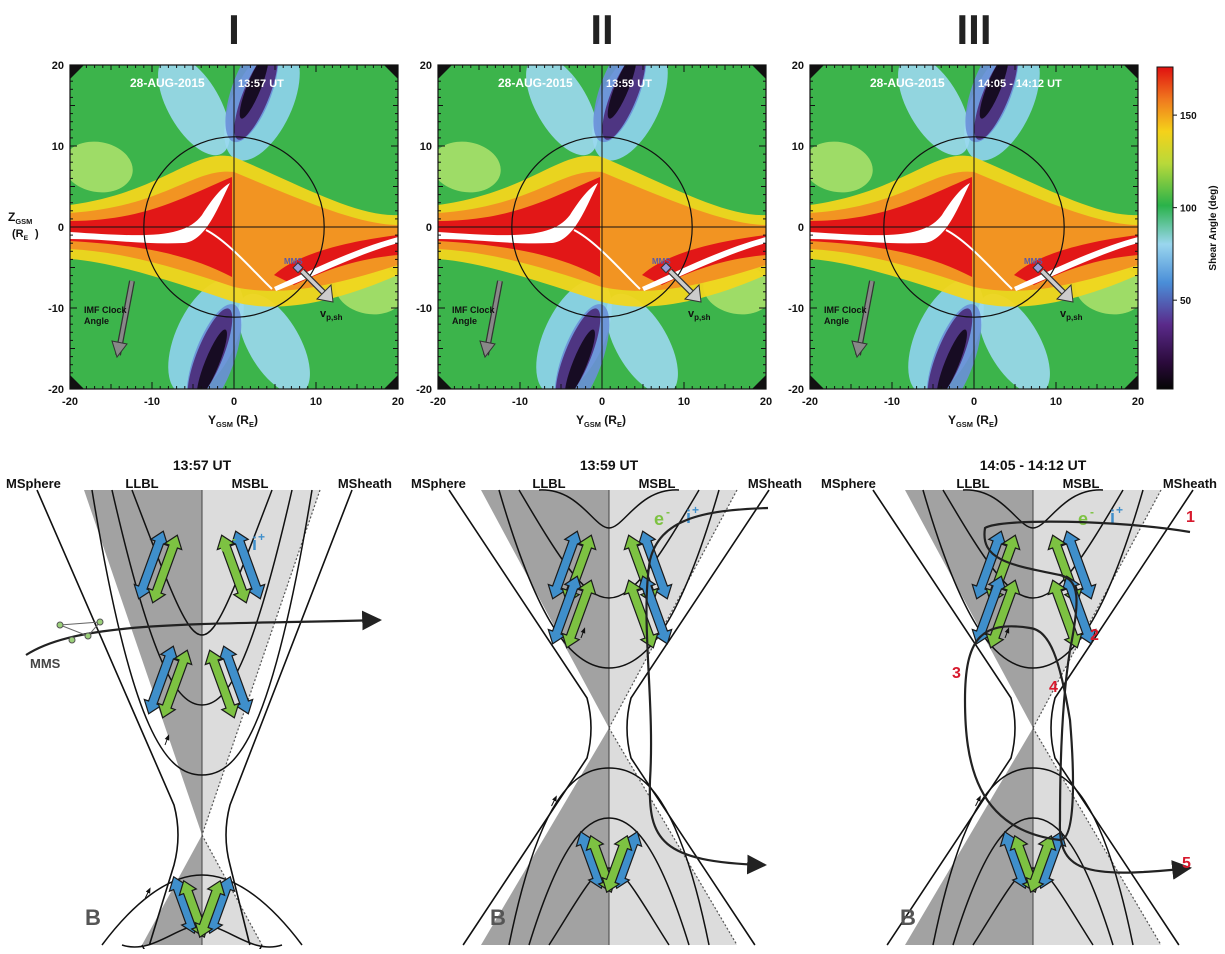  I want to click on map-xtick-label: -10, so click(520, 402).